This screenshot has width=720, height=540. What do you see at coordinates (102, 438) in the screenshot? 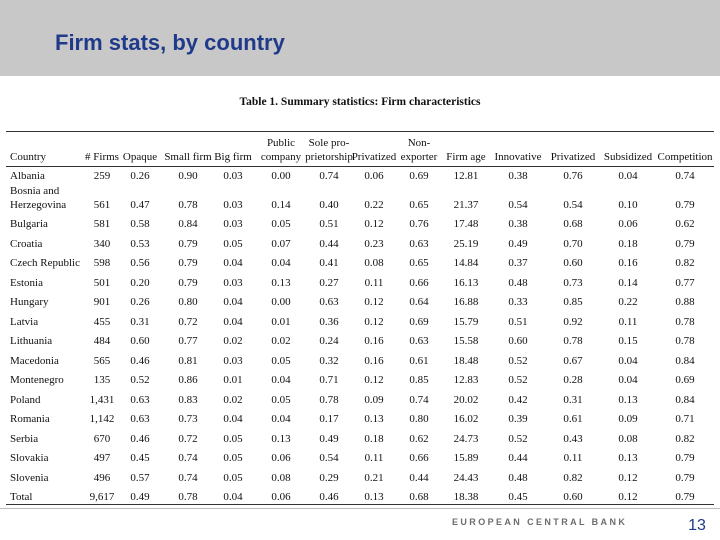
I see `table-cell: 670` at bounding box center [102, 438].